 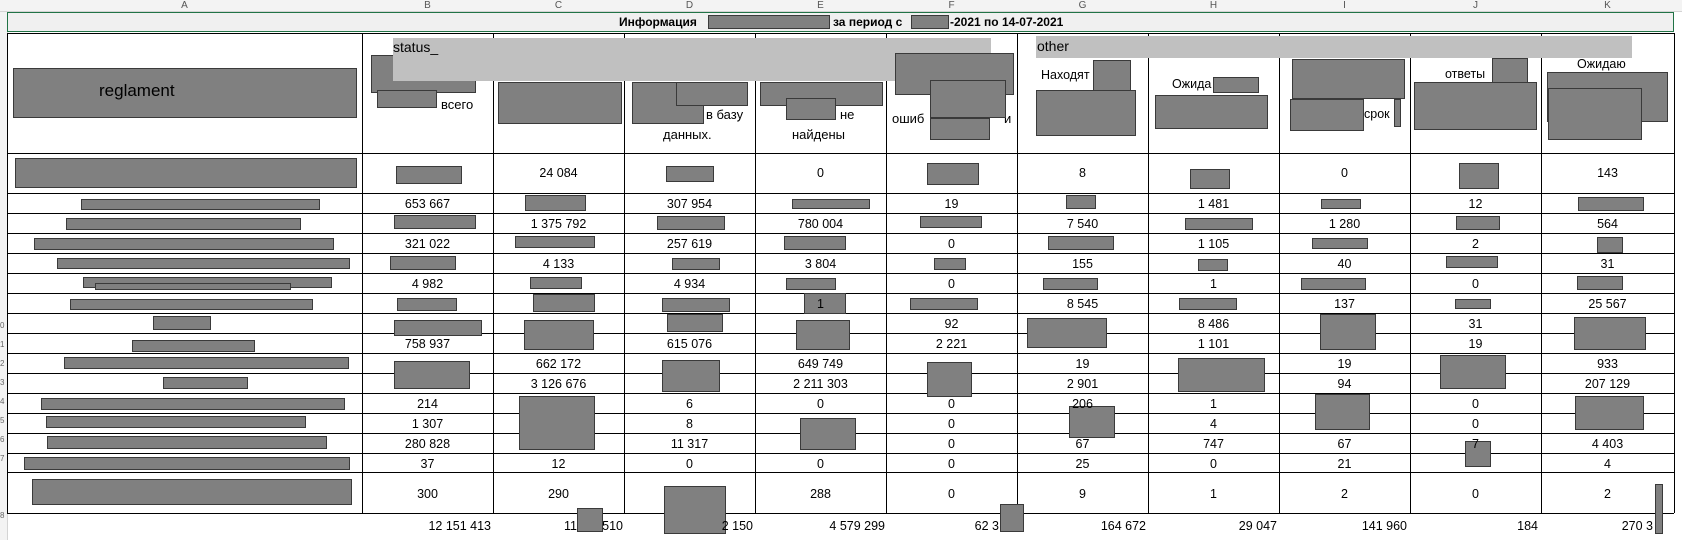 What do you see at coordinates (1601, 64) in the screenshot?
I see `header-k-label: Ожидаю` at bounding box center [1601, 64].